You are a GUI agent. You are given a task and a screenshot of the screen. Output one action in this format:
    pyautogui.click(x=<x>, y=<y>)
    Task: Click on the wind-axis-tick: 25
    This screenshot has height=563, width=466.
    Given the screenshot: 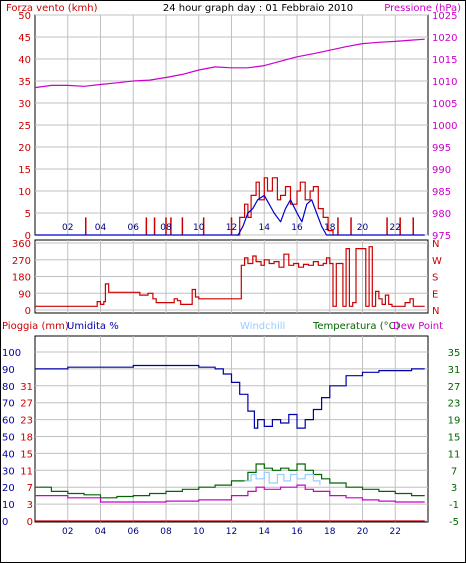 What is the action you would take?
    pyautogui.click(x=24, y=126)
    